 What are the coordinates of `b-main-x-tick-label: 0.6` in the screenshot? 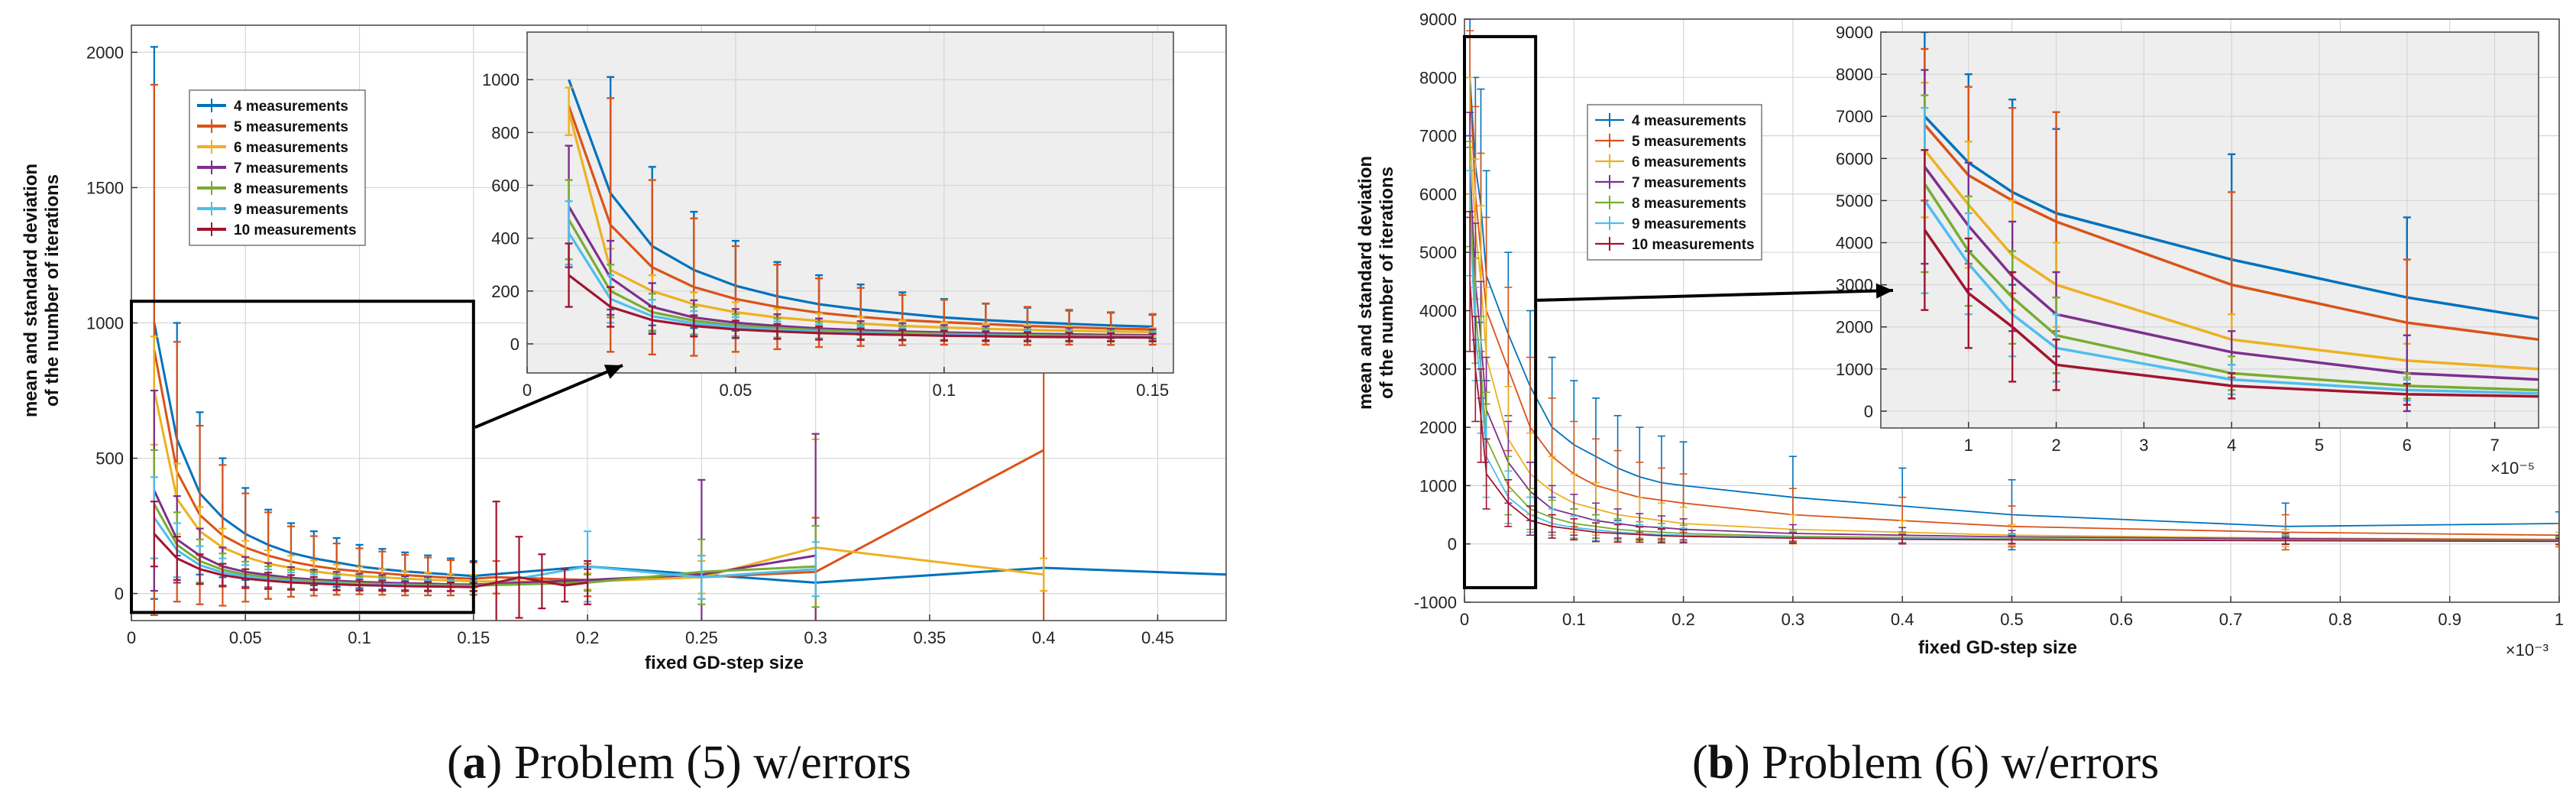 It's located at (2122, 619).